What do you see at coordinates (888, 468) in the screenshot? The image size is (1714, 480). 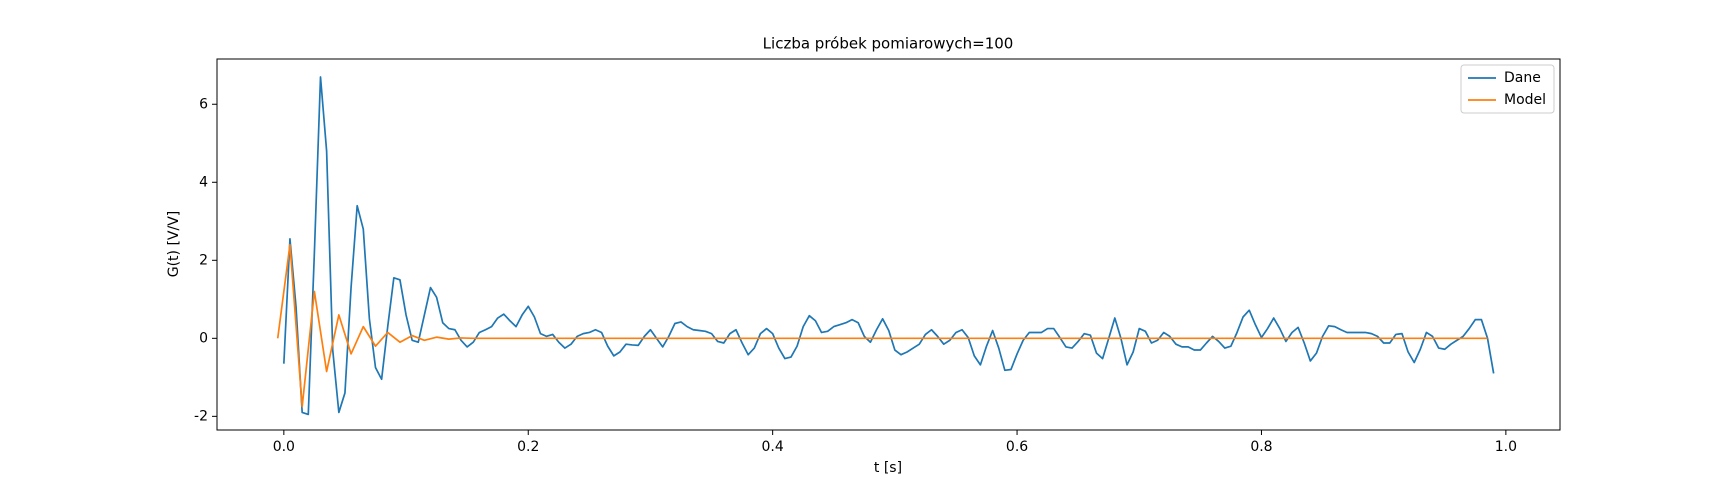 I see `x-axis-label: t [s]` at bounding box center [888, 468].